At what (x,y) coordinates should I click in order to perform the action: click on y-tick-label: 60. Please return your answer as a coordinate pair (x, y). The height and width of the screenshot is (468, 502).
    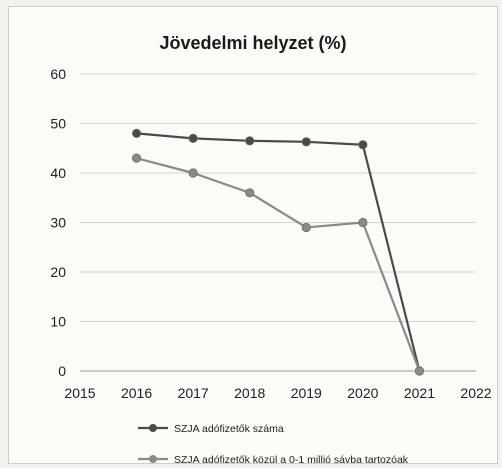
    Looking at the image, I should click on (58, 74).